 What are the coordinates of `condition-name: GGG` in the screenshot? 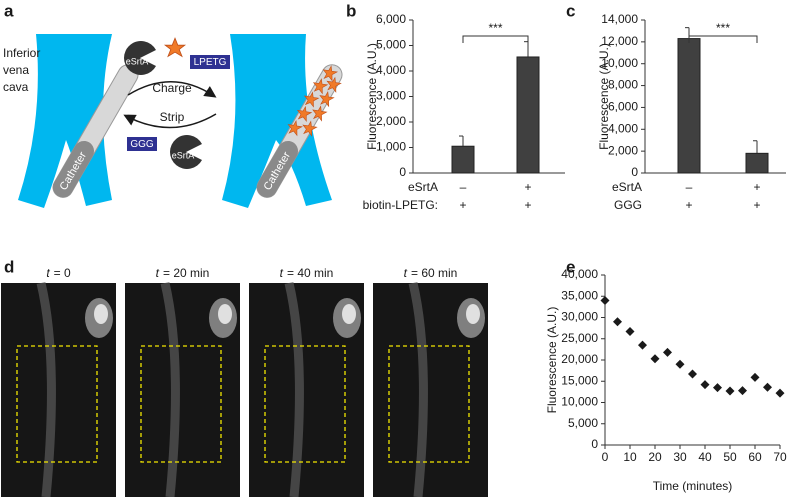 It's located at (628, 205).